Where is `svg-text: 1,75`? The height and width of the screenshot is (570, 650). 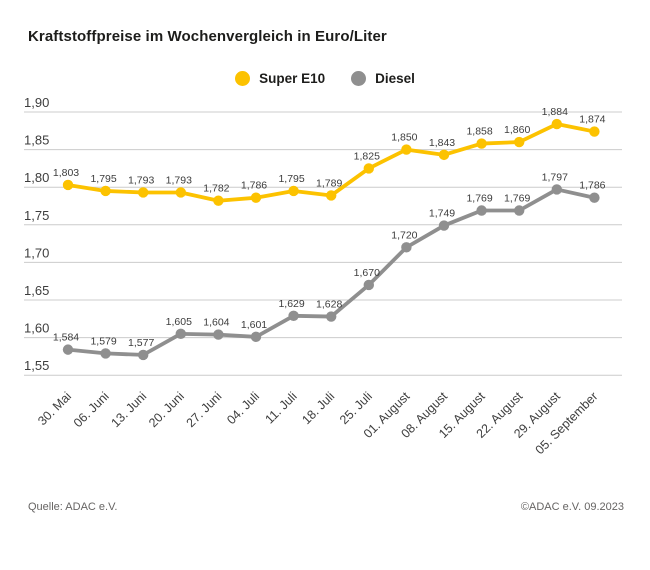
svg-text: 1,75 is located at coordinates (36, 215).